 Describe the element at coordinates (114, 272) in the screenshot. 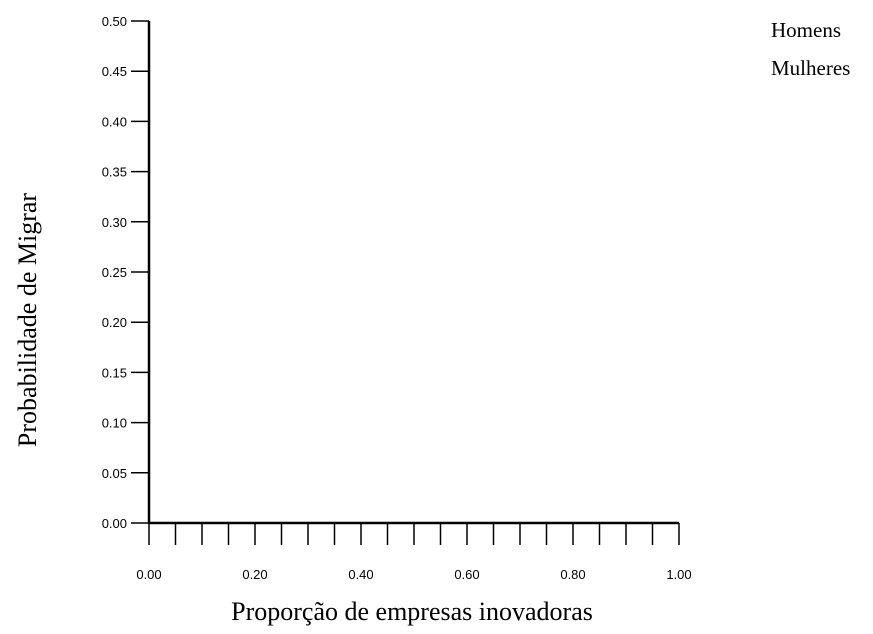

I see `y-tick-label: 0.25` at that location.